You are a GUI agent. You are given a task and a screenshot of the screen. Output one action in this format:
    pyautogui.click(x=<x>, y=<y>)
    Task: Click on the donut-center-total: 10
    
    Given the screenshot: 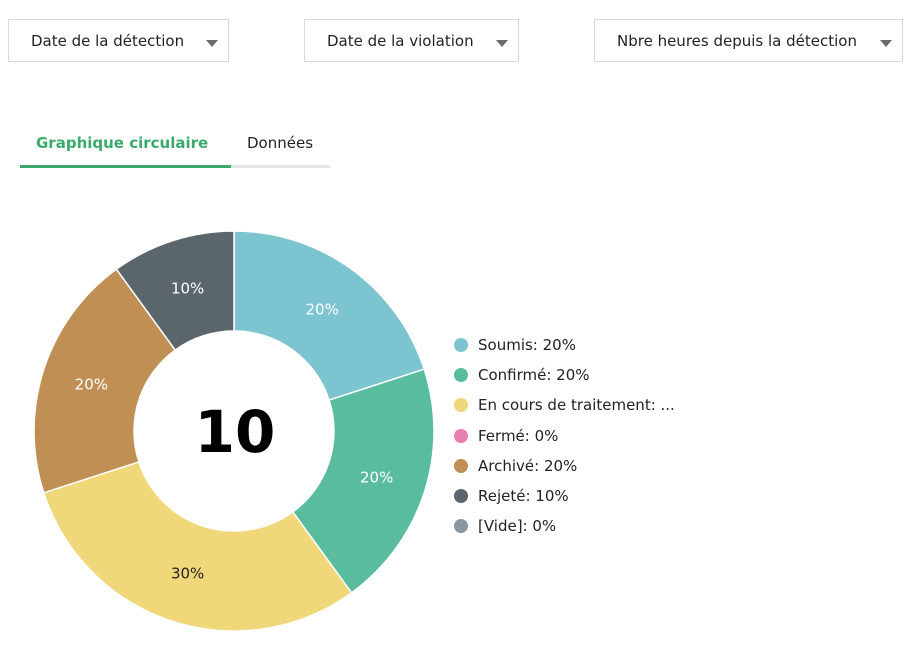 What is the action you would take?
    pyautogui.click(x=235, y=432)
    